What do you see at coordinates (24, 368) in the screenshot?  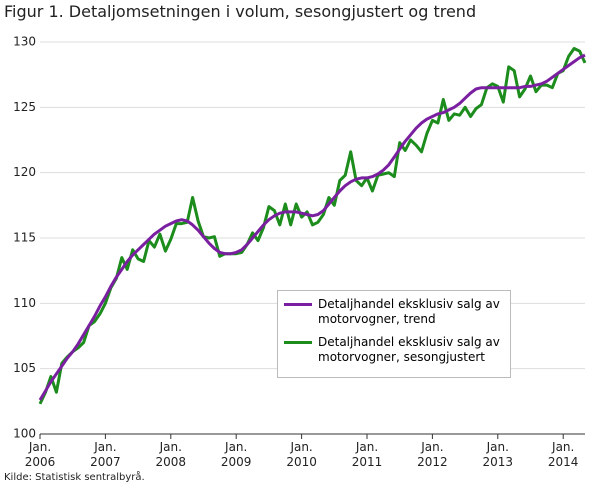 I see `y-tick-label: 105` at bounding box center [24, 368].